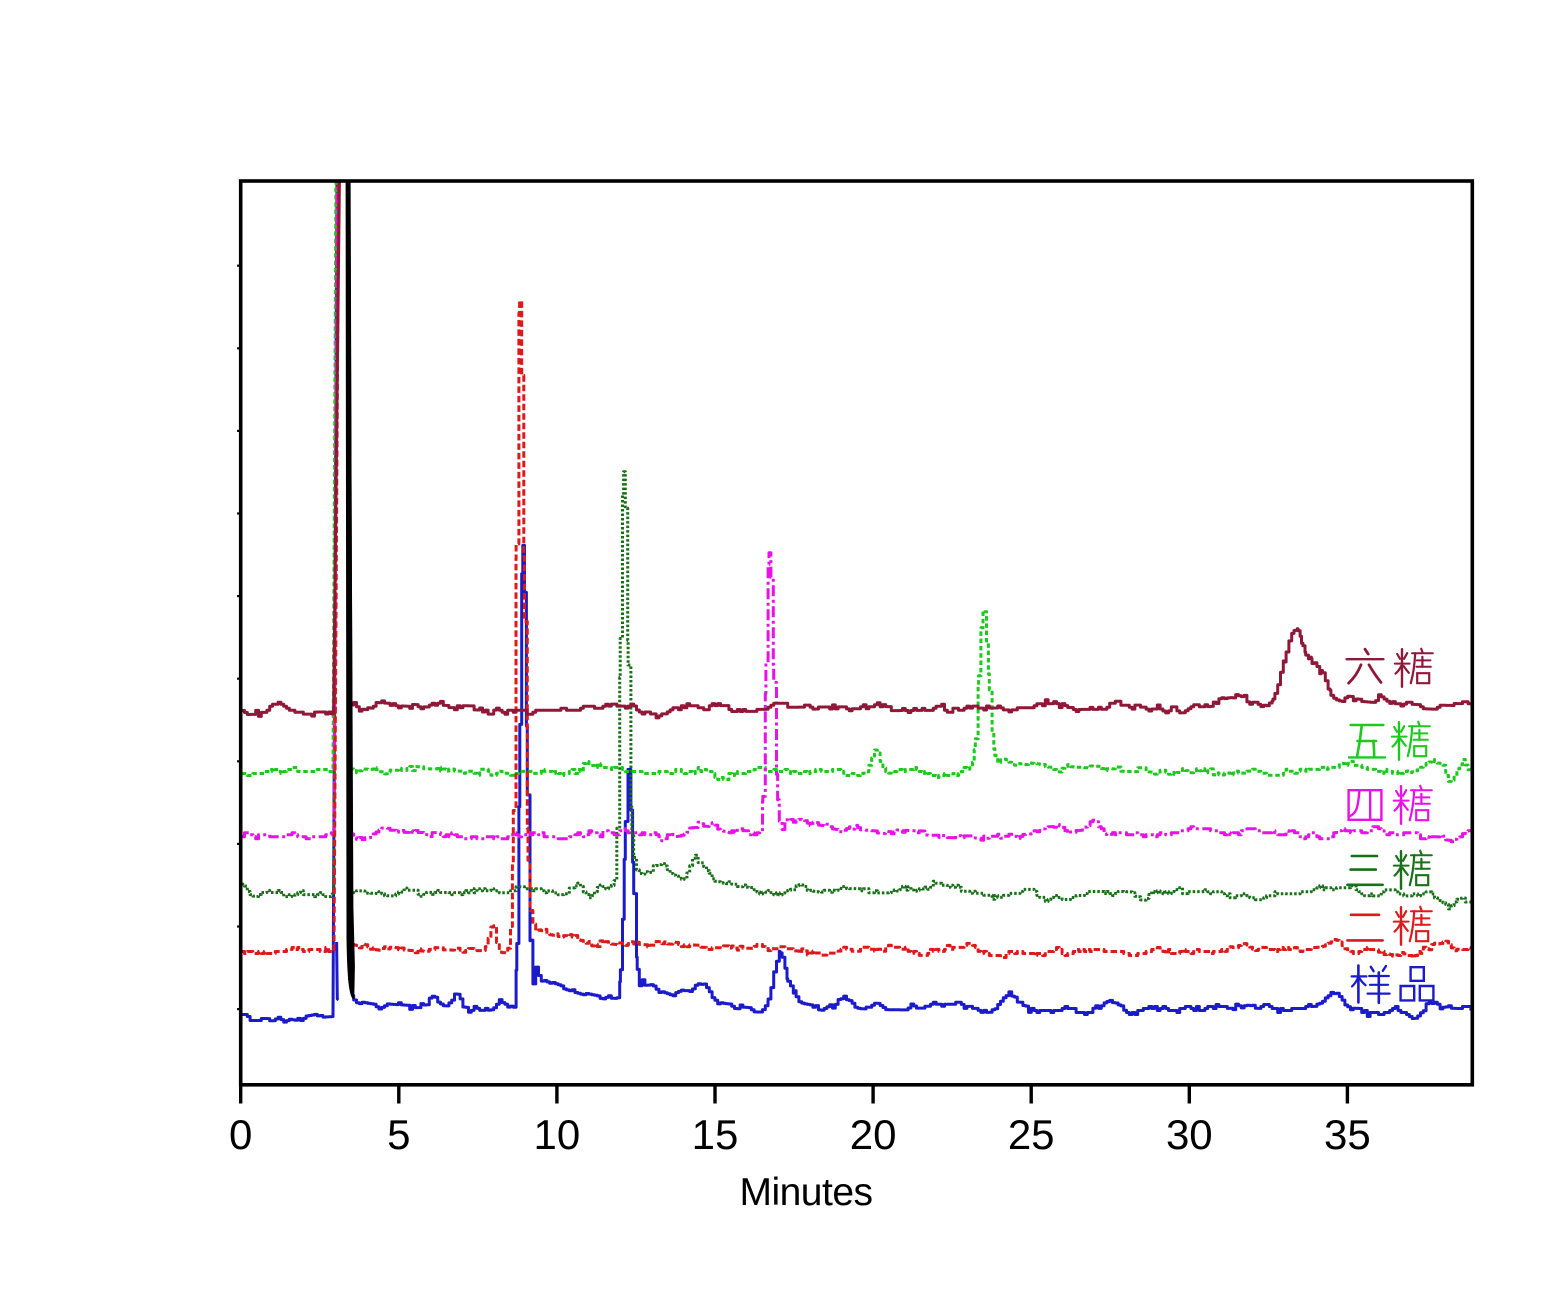 This screenshot has height=1307, width=1566. I want to click on svg-text: 25, so click(1031, 1134).